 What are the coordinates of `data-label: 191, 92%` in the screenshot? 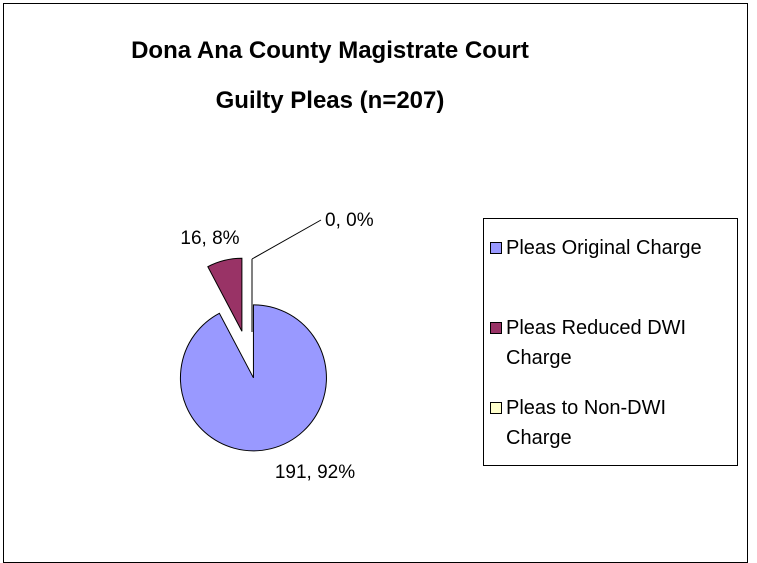 It's located at (315, 472).